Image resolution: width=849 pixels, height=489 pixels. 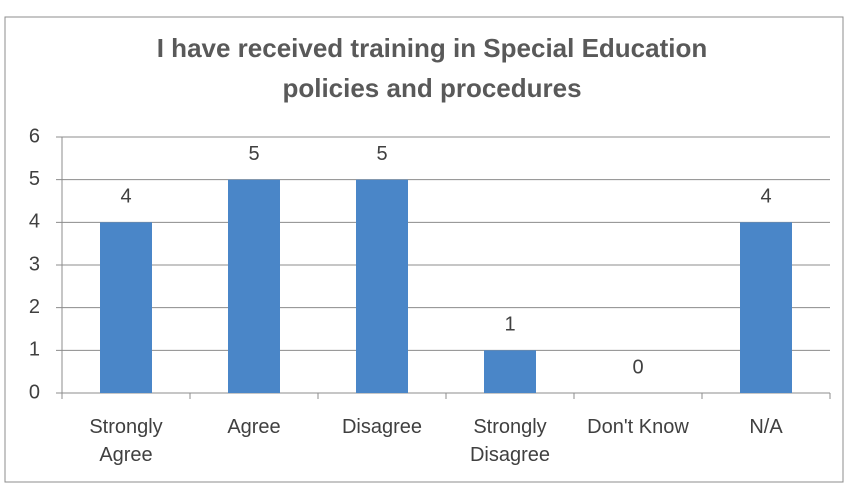 I want to click on x-tick-label: Don't Know, so click(x=638, y=427).